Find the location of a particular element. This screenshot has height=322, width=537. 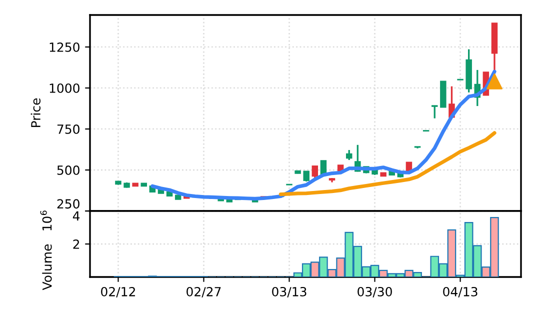

y-tick-label: 1250 is located at coordinates (65, 47).